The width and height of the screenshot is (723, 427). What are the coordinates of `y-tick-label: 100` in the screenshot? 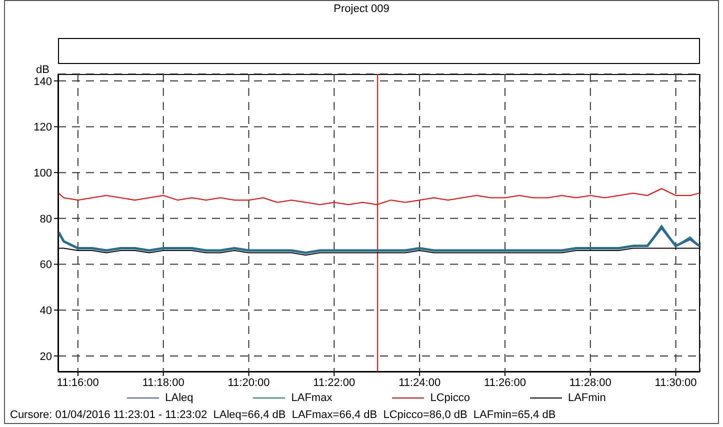 It's located at (43, 173).